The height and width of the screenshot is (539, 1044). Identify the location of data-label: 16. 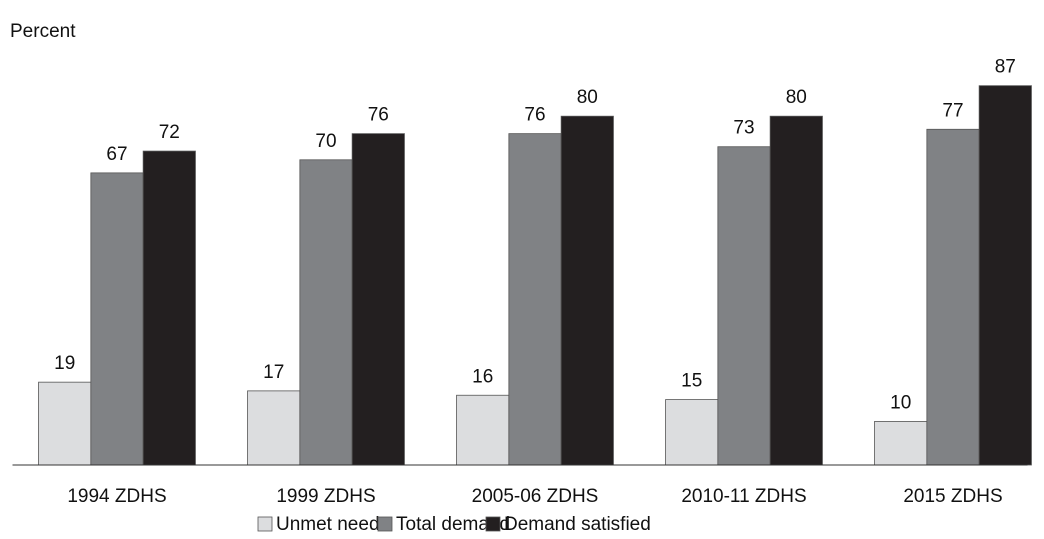
(482, 376).